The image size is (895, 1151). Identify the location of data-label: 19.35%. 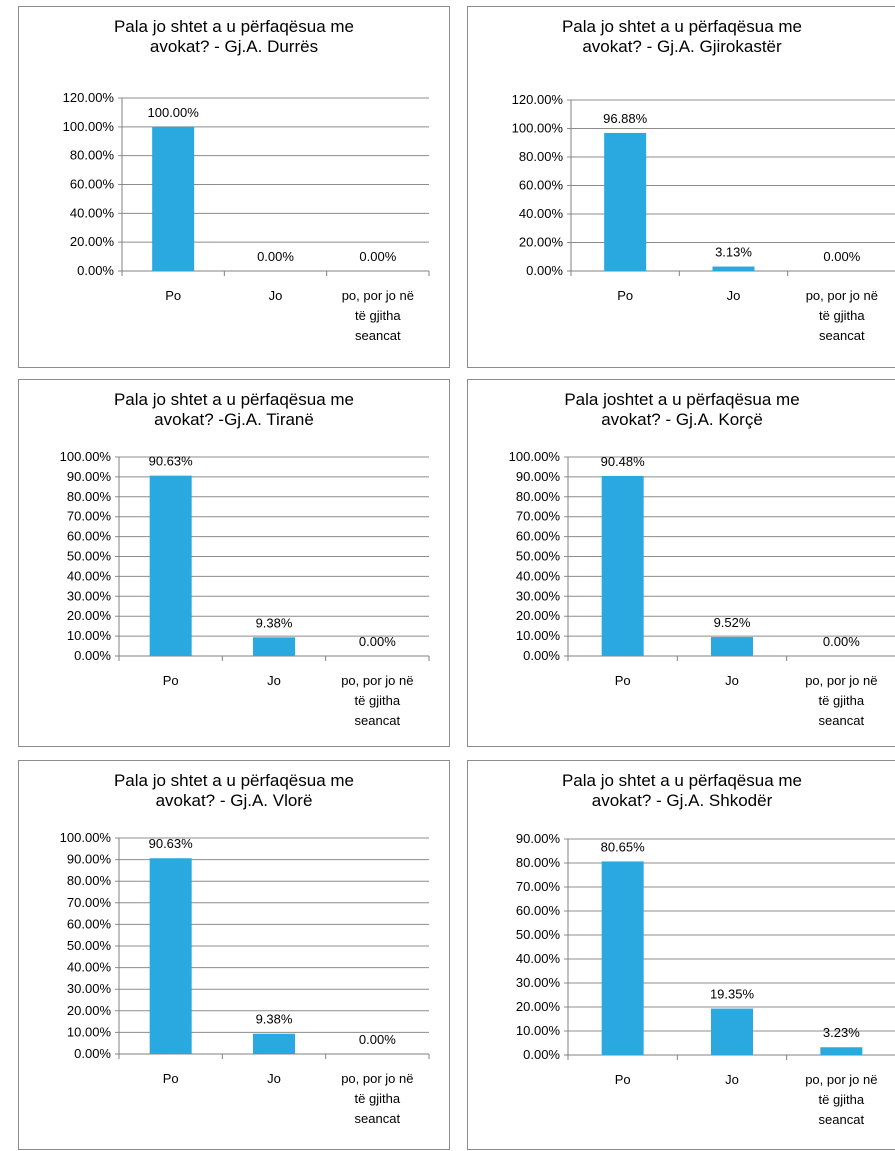
(732, 994).